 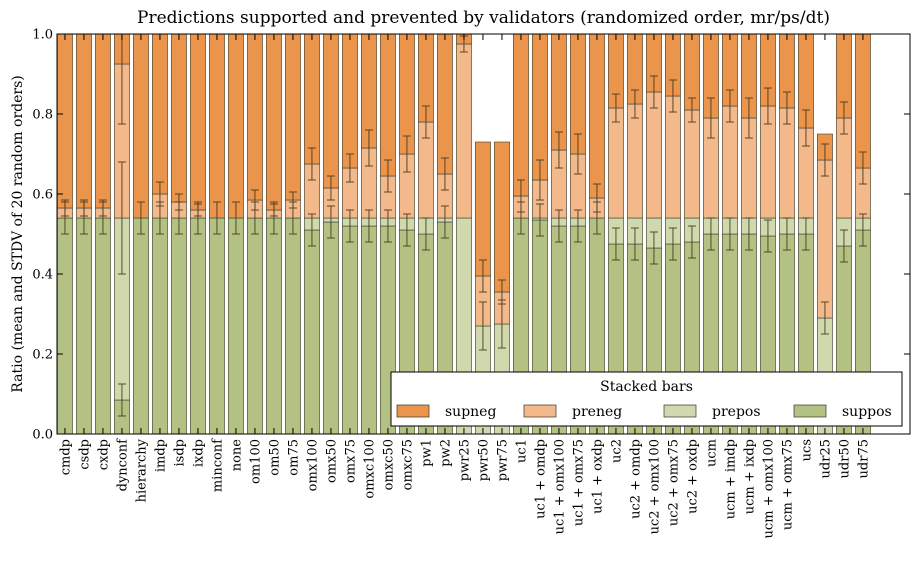 I want to click on x-tick-label: pw2, so click(x=445, y=453).